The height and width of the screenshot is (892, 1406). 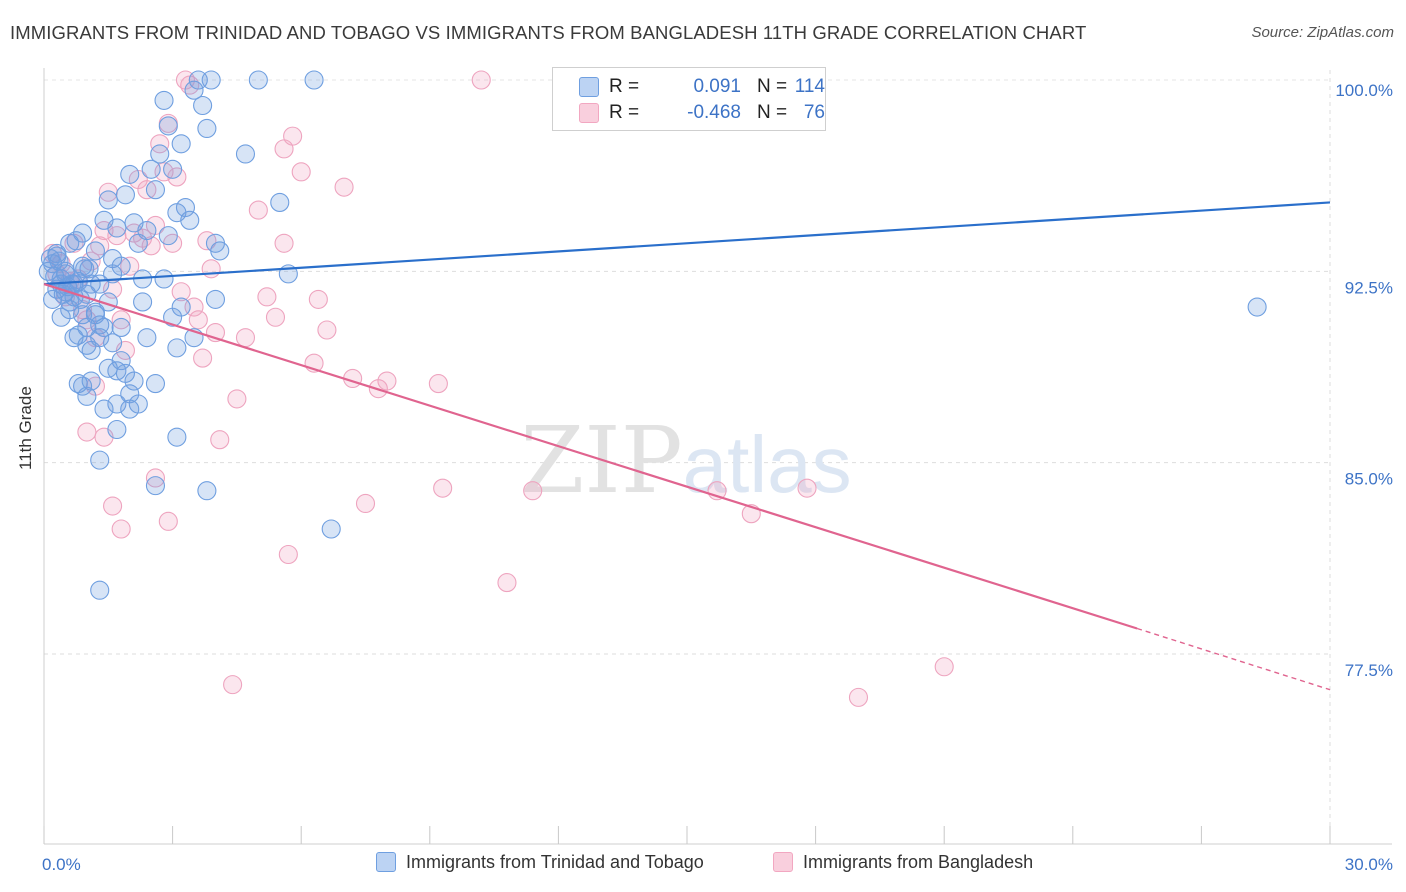 I want to click on y-tick-label: 100.0%, so click(x=1364, y=90).